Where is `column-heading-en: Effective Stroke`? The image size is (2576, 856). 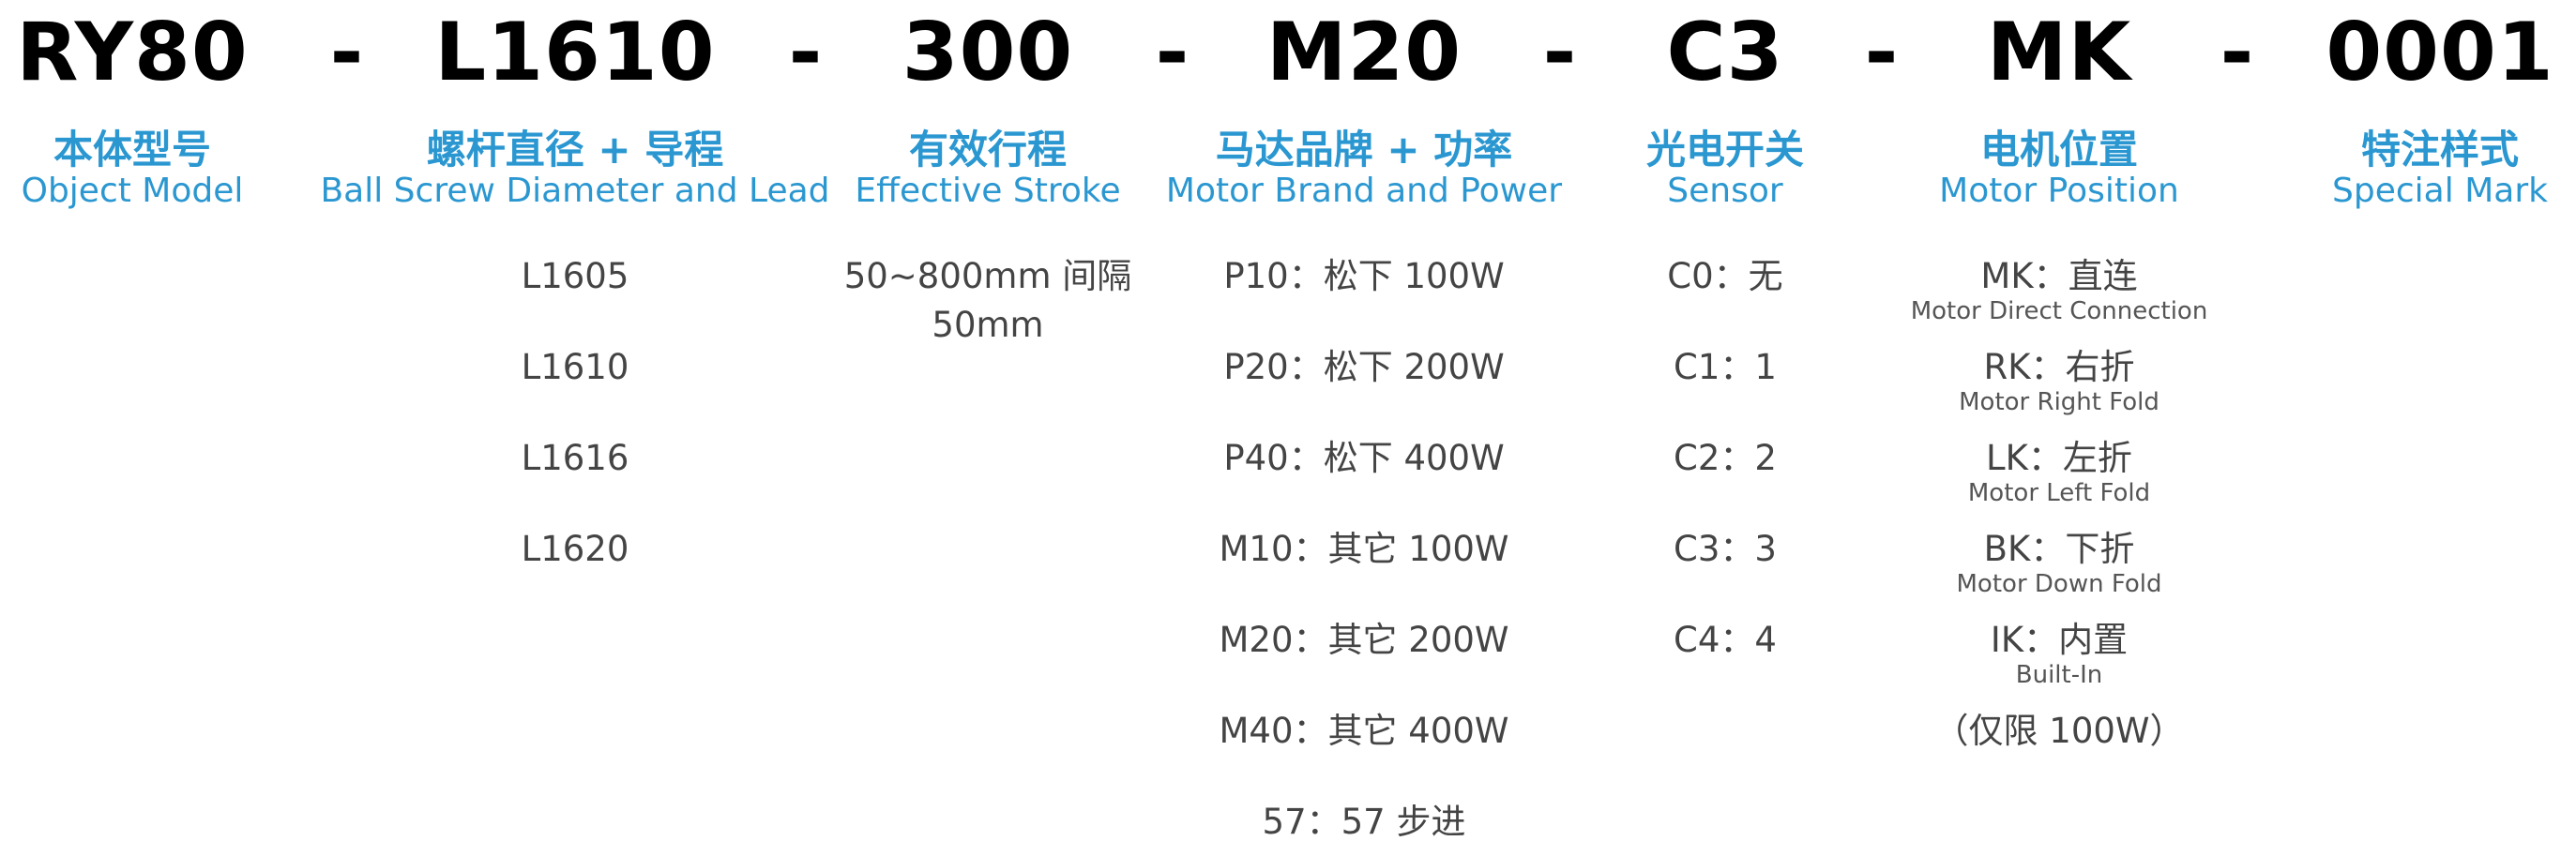
column-heading-en: Effective Stroke is located at coordinates (988, 191).